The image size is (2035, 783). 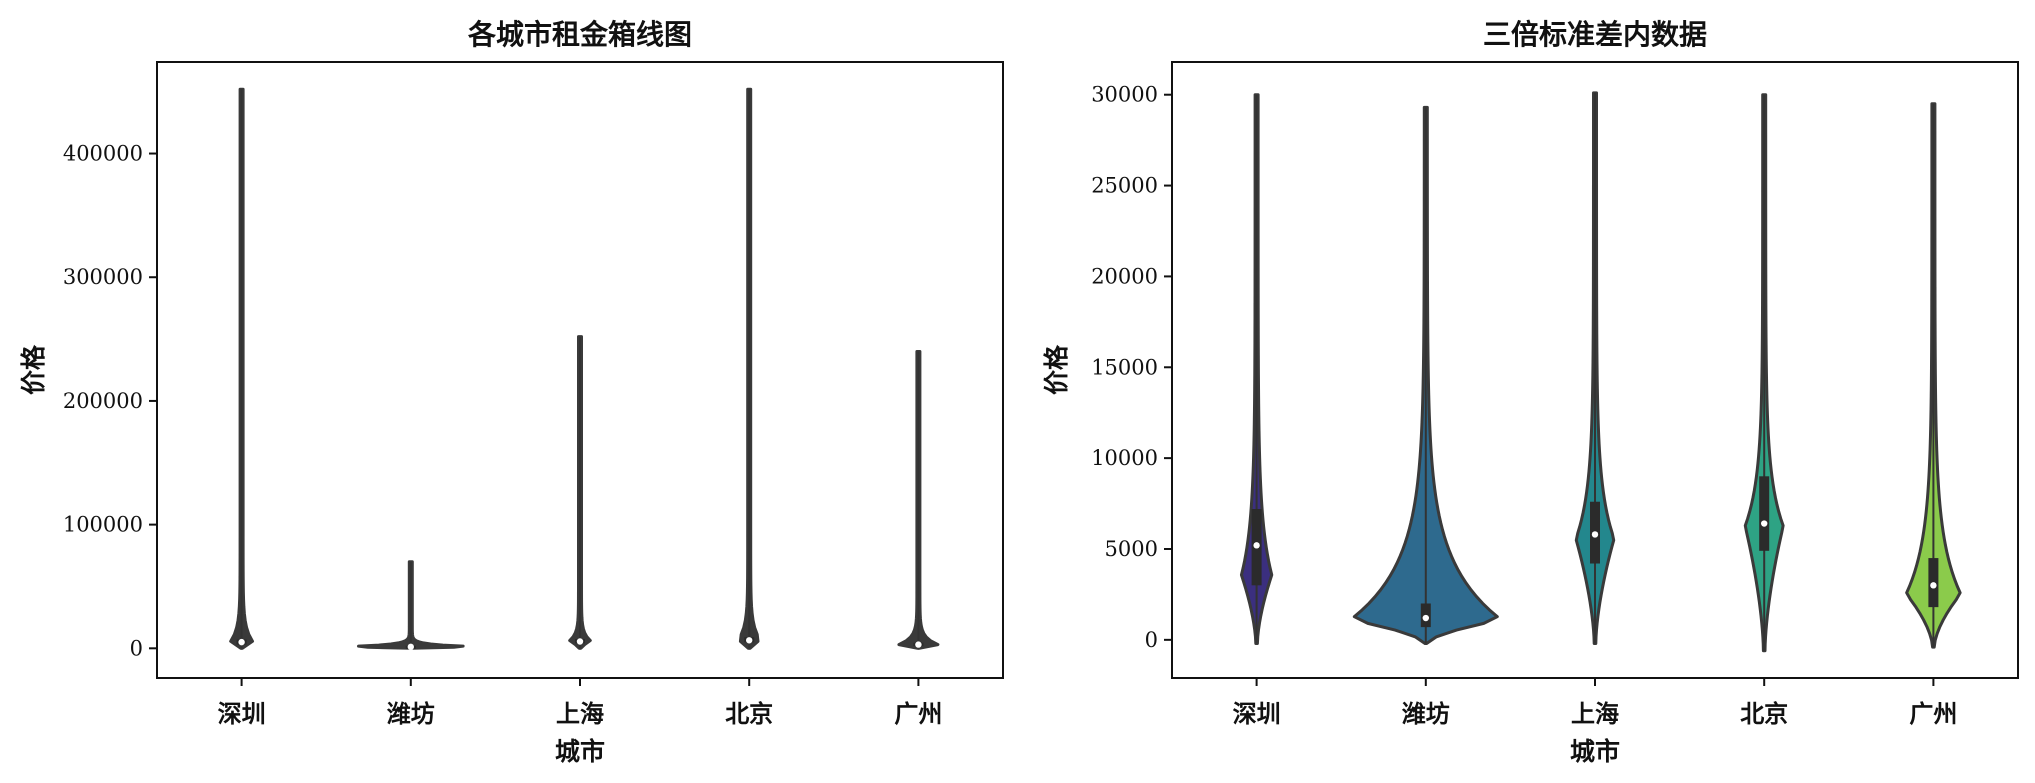 What do you see at coordinates (1151, 640) in the screenshot?
I see `right-y-tick-label: 0` at bounding box center [1151, 640].